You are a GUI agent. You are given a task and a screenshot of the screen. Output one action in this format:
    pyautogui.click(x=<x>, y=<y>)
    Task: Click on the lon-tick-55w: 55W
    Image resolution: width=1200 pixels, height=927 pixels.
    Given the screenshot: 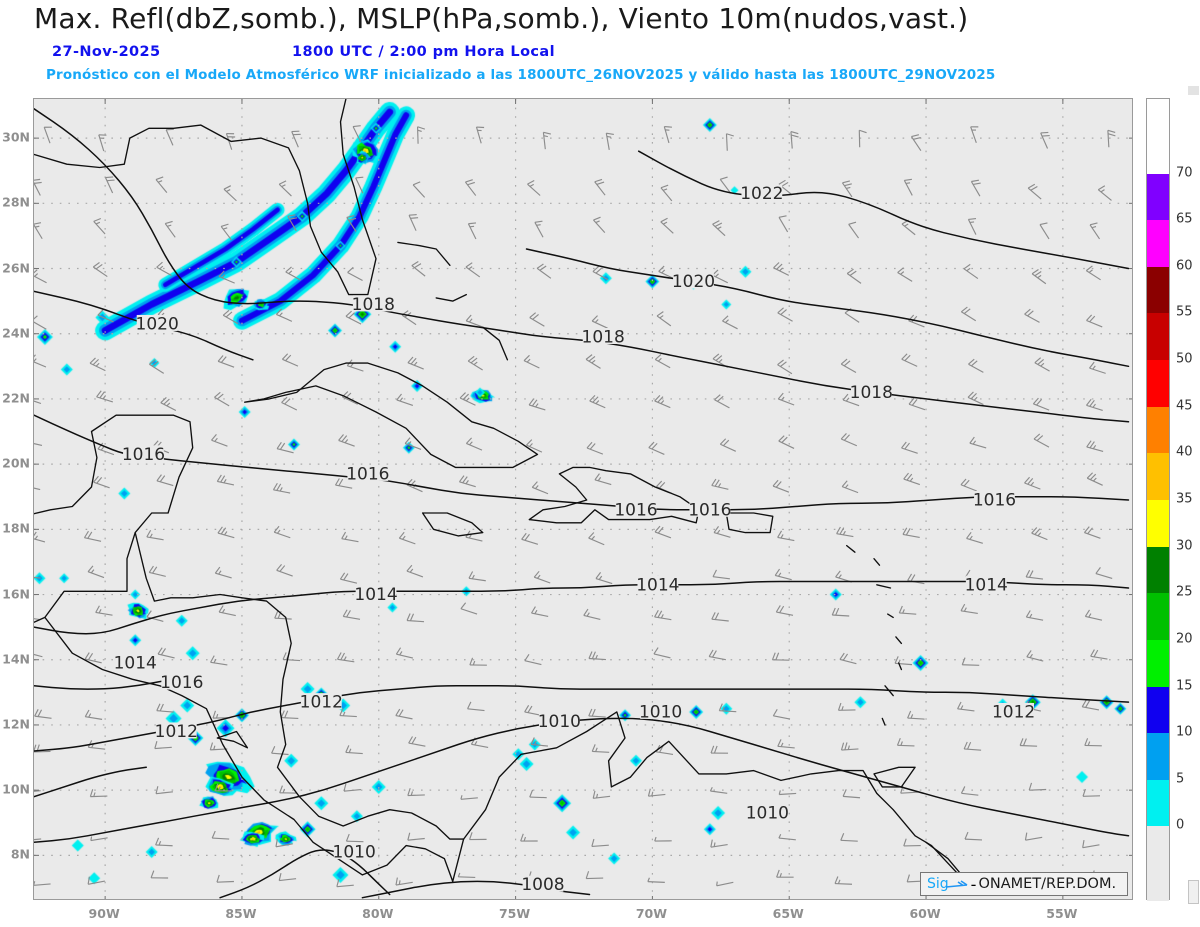 What is the action you would take?
    pyautogui.click(x=1062, y=913)
    